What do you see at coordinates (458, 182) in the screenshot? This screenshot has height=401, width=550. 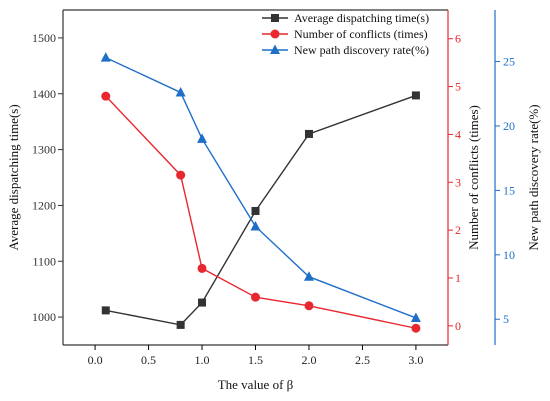 I see `right1-y-tick-label: 3` at bounding box center [458, 182].